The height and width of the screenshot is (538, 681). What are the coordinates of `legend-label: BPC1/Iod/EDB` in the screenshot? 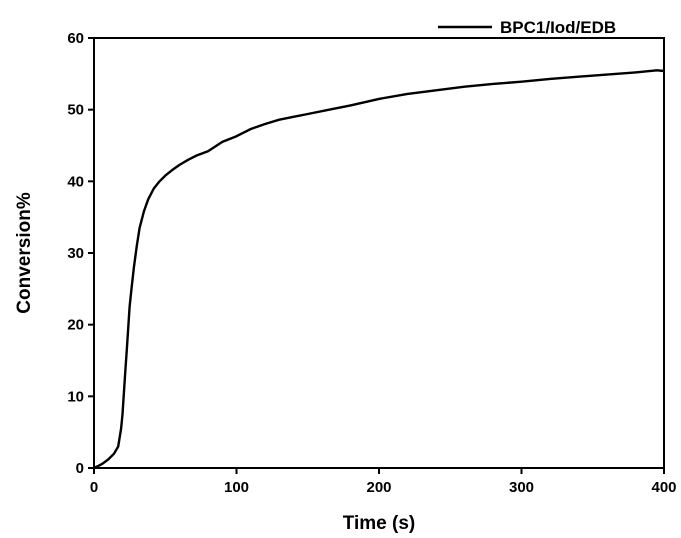 It's located at (558, 27).